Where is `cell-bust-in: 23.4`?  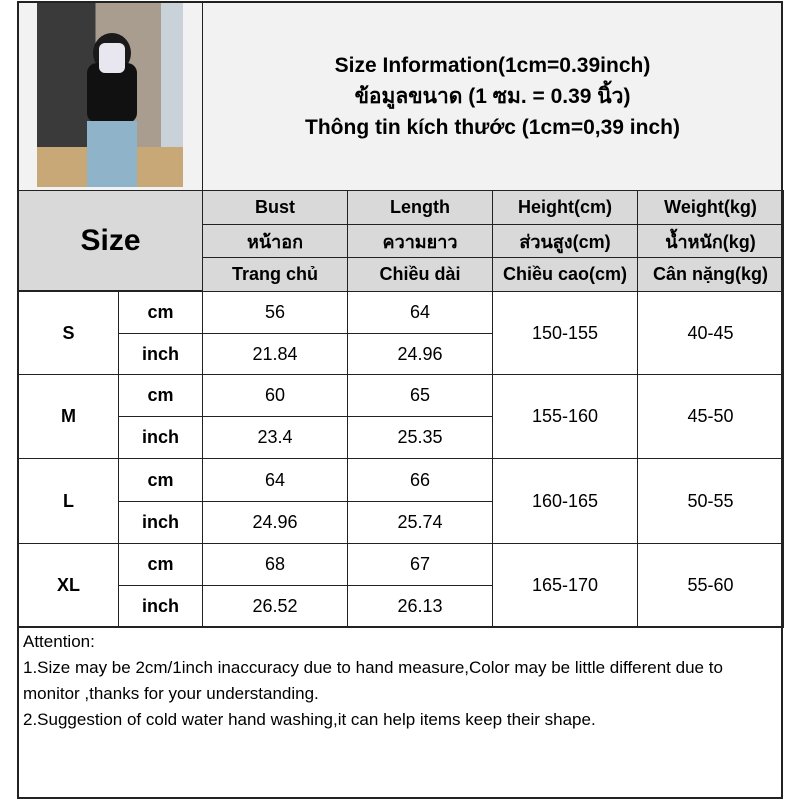 cell-bust-in: 23.4 is located at coordinates (275, 437).